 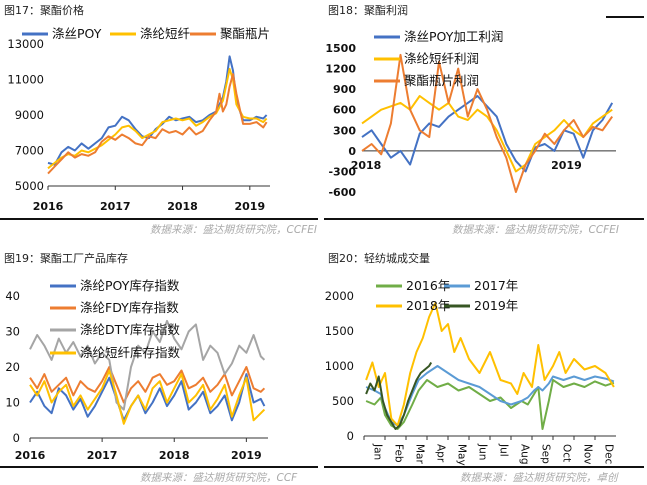 I want to click on x-tick-label: Mar, so click(x=420, y=454).